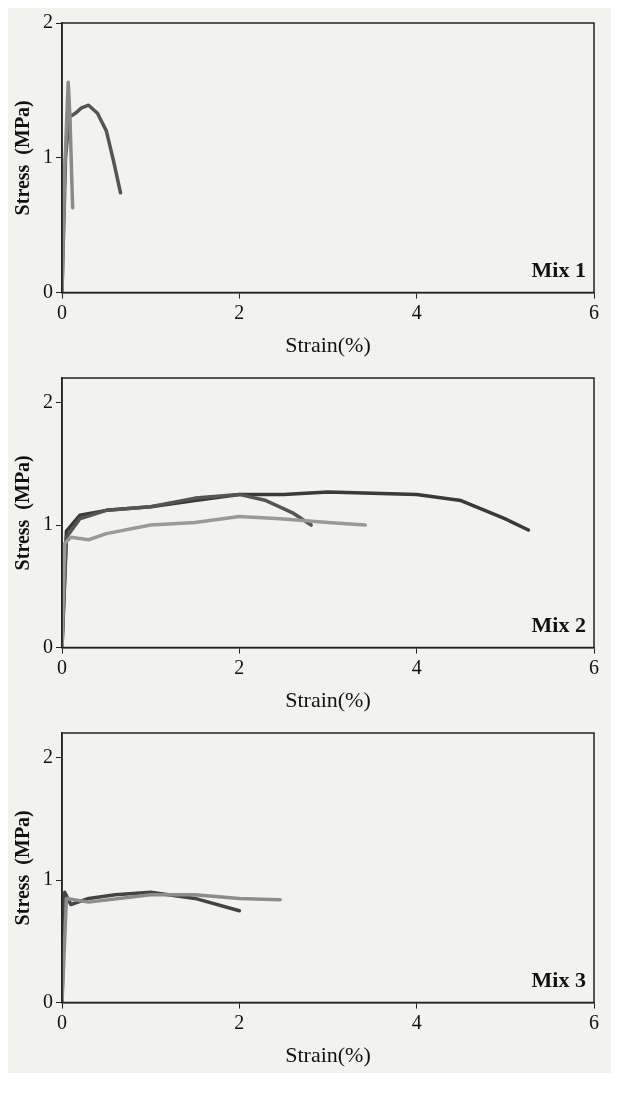 This screenshot has width=619, height=1099. Describe the element at coordinates (558, 270) in the screenshot. I see `annotation: Mix 1` at that location.